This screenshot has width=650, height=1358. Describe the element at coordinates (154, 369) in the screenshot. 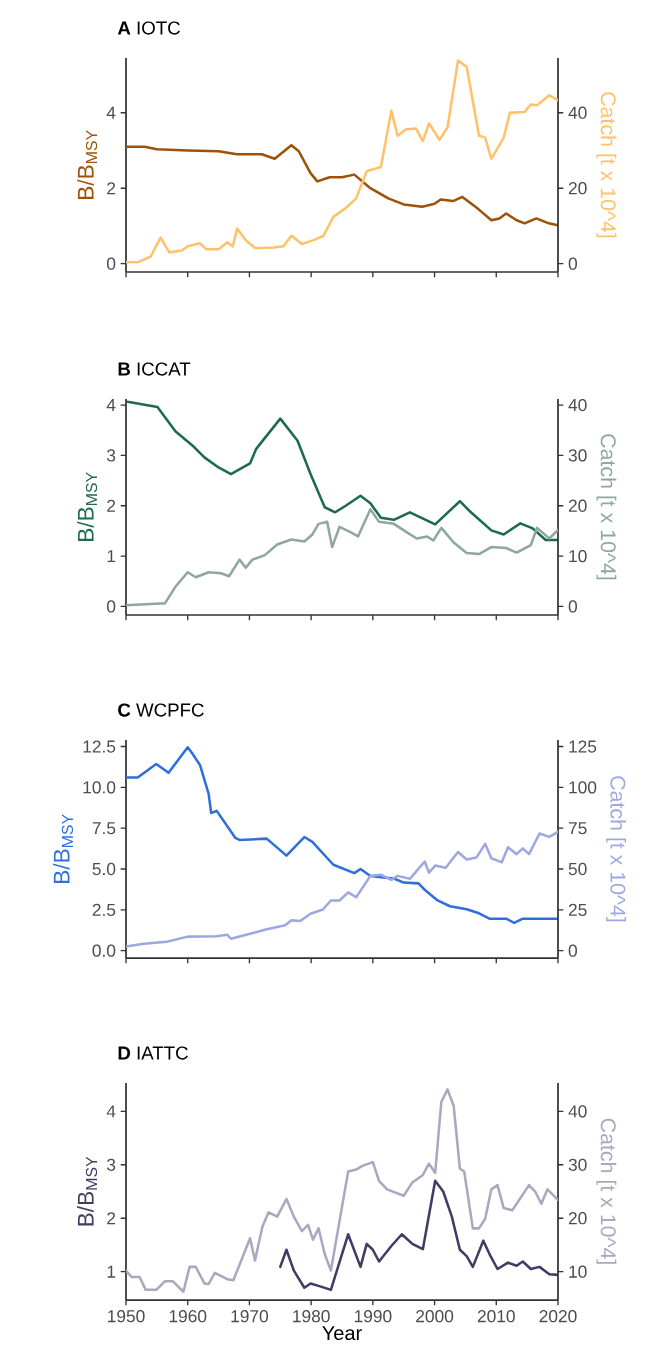

I see `chart-title: B ICCAT` at that location.